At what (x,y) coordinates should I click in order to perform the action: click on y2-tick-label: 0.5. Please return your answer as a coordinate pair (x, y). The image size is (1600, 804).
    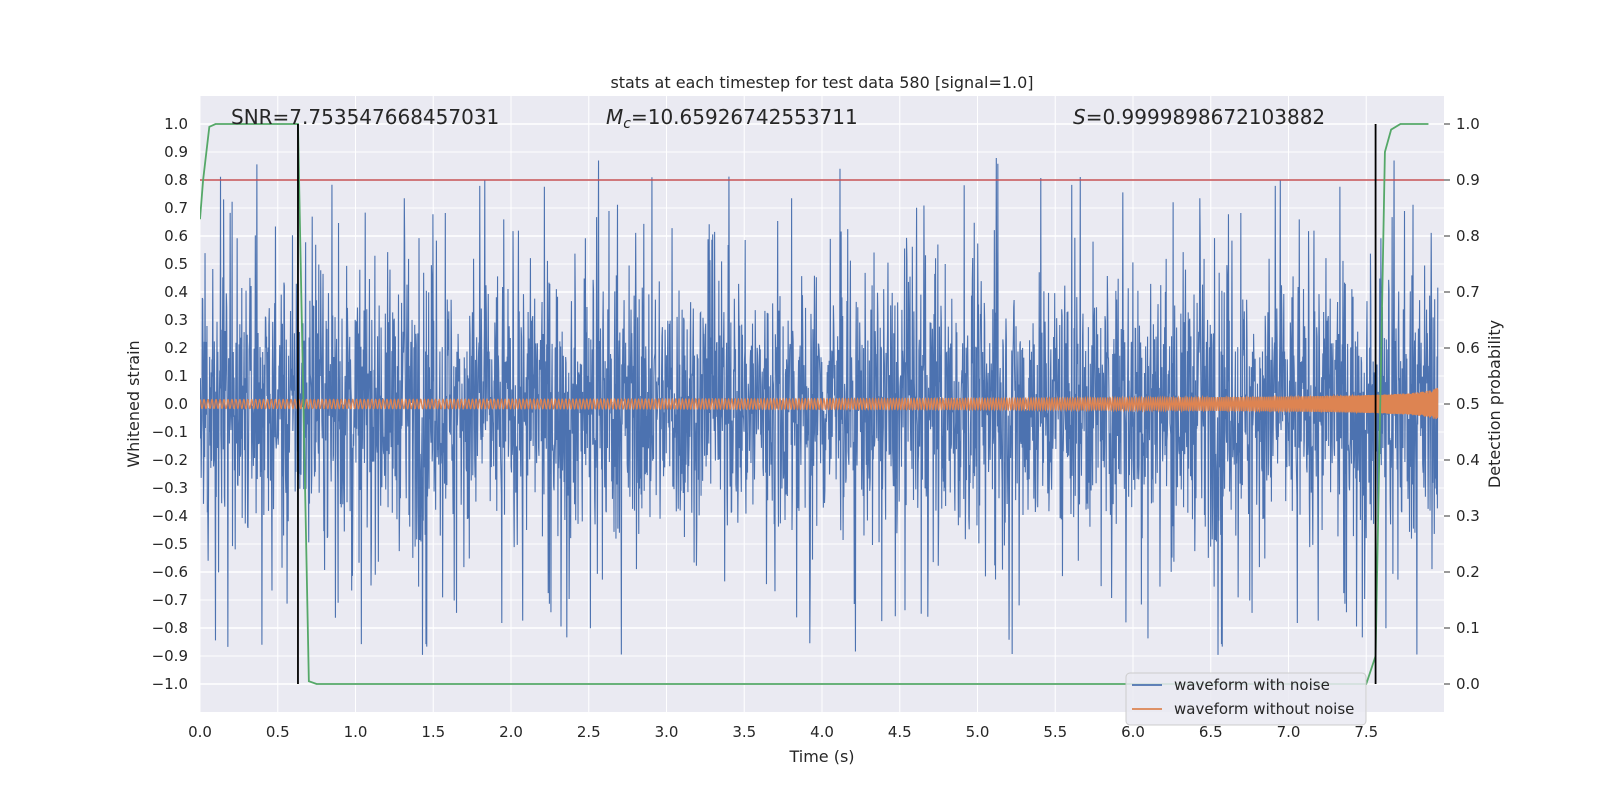
    Looking at the image, I should click on (1468, 404).